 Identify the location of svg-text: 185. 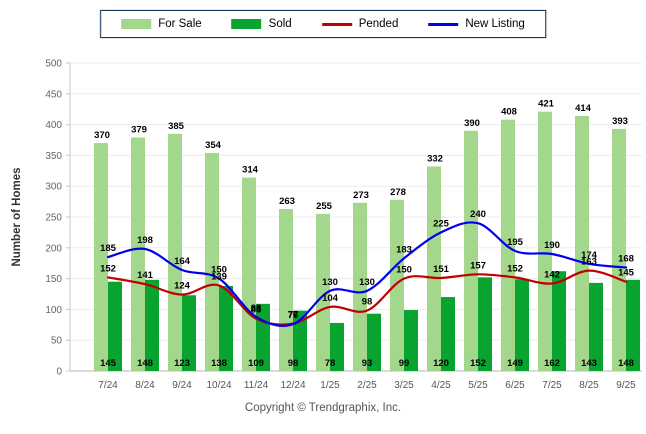
(108, 248).